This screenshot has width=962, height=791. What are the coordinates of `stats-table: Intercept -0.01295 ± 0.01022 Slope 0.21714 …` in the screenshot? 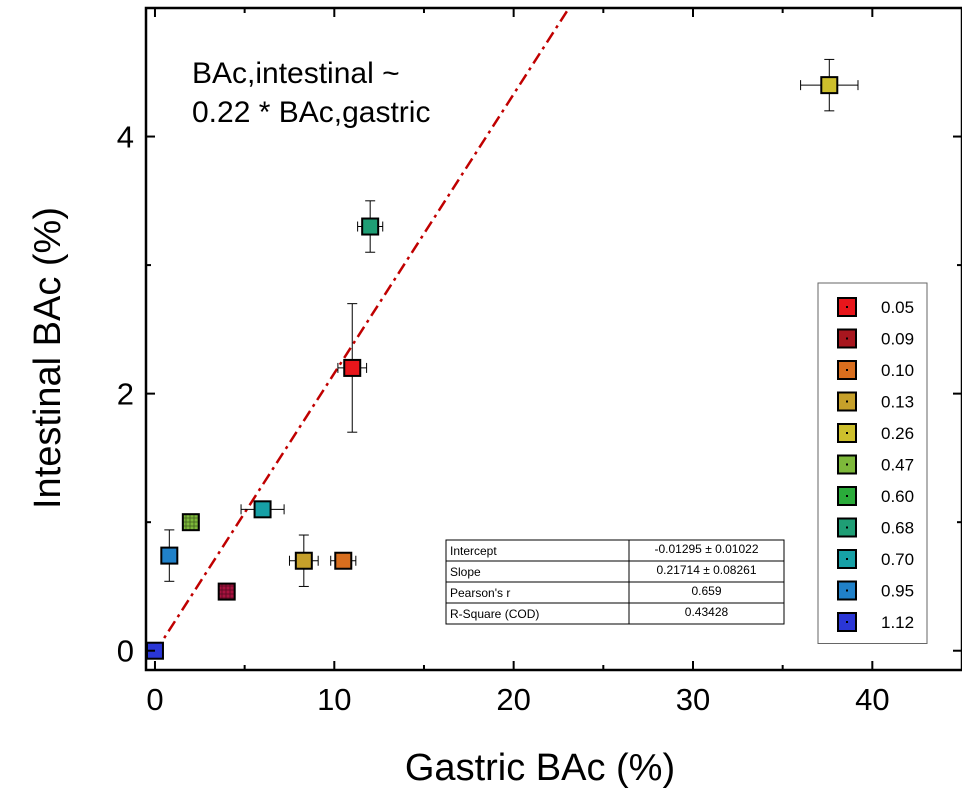 It's located at (615, 582).